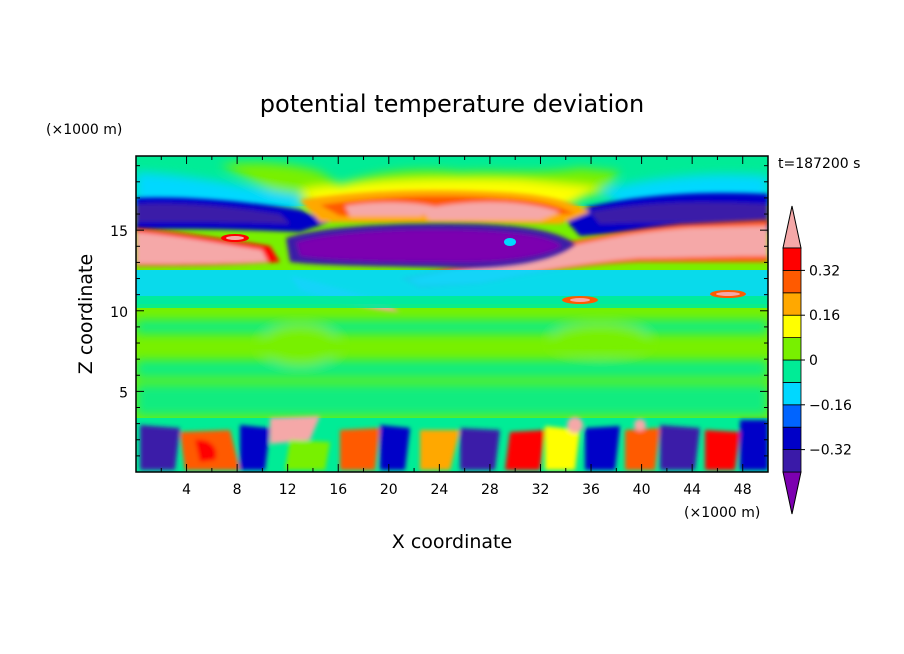 This screenshot has height=654, width=904. I want to click on y-tick-label: 15, so click(119, 232).